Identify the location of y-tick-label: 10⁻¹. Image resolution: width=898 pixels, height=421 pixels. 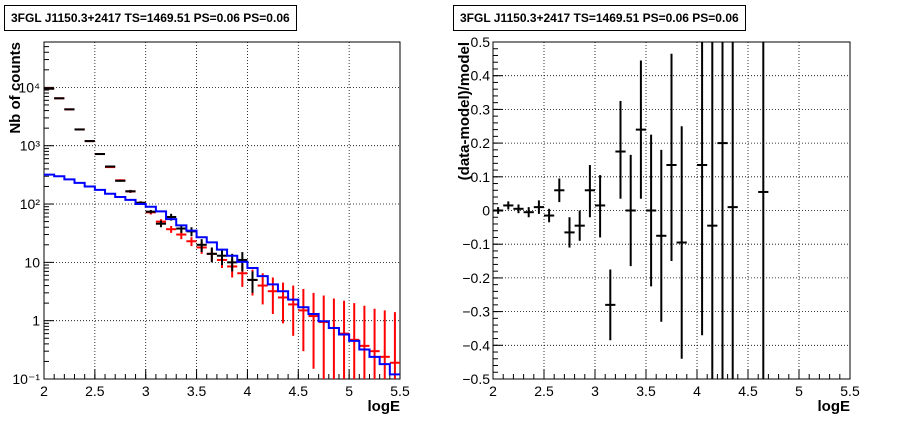
(26, 379).